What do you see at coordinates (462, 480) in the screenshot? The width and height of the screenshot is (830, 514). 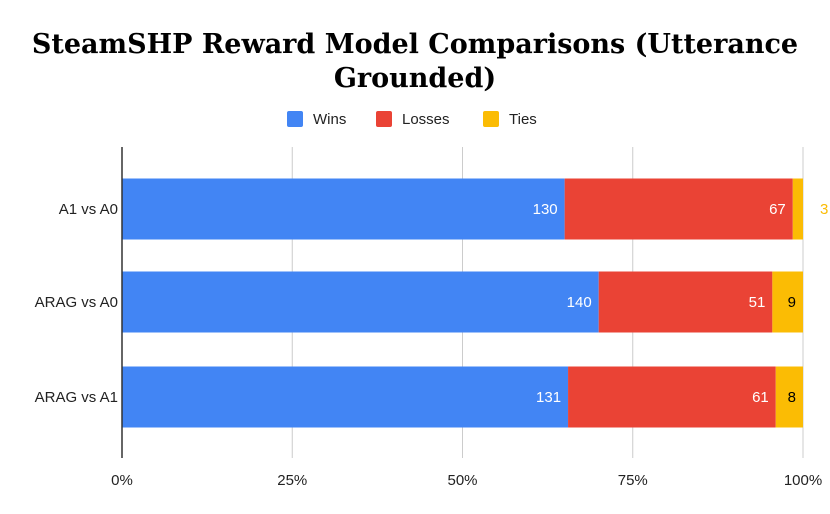 I see `x-tick-label: 50%` at bounding box center [462, 480].